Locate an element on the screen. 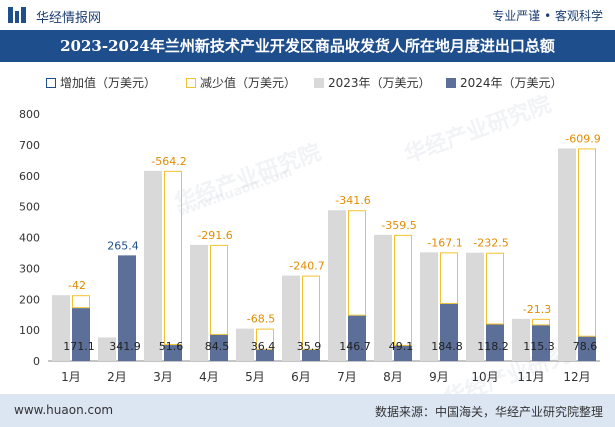 This screenshot has height=427, width=615. y-tick-label: 200 is located at coordinates (29, 299).